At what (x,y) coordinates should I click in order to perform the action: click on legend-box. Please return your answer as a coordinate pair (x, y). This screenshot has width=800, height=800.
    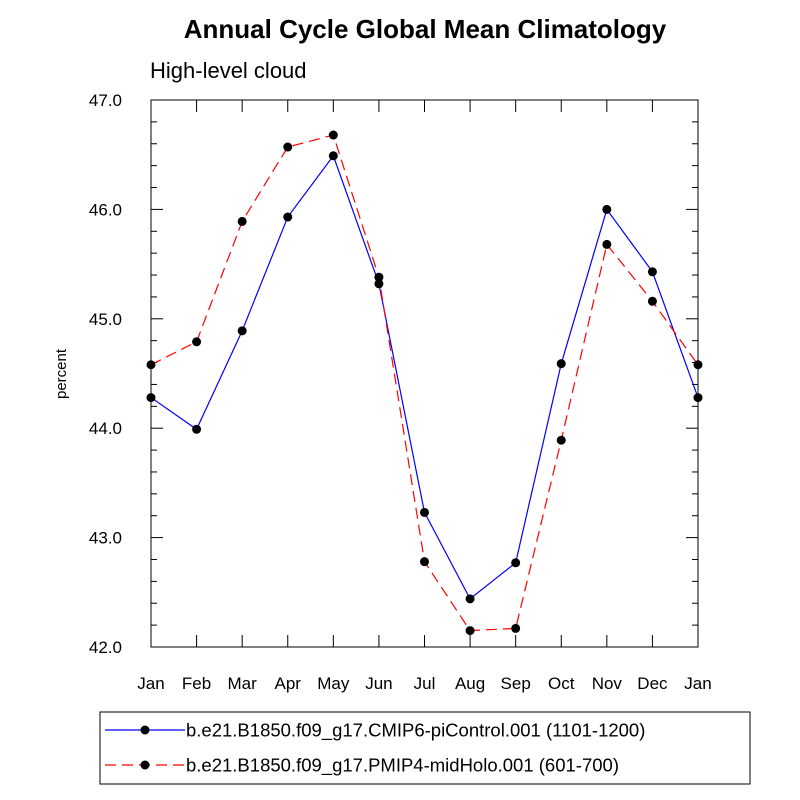
    Looking at the image, I should click on (425, 748).